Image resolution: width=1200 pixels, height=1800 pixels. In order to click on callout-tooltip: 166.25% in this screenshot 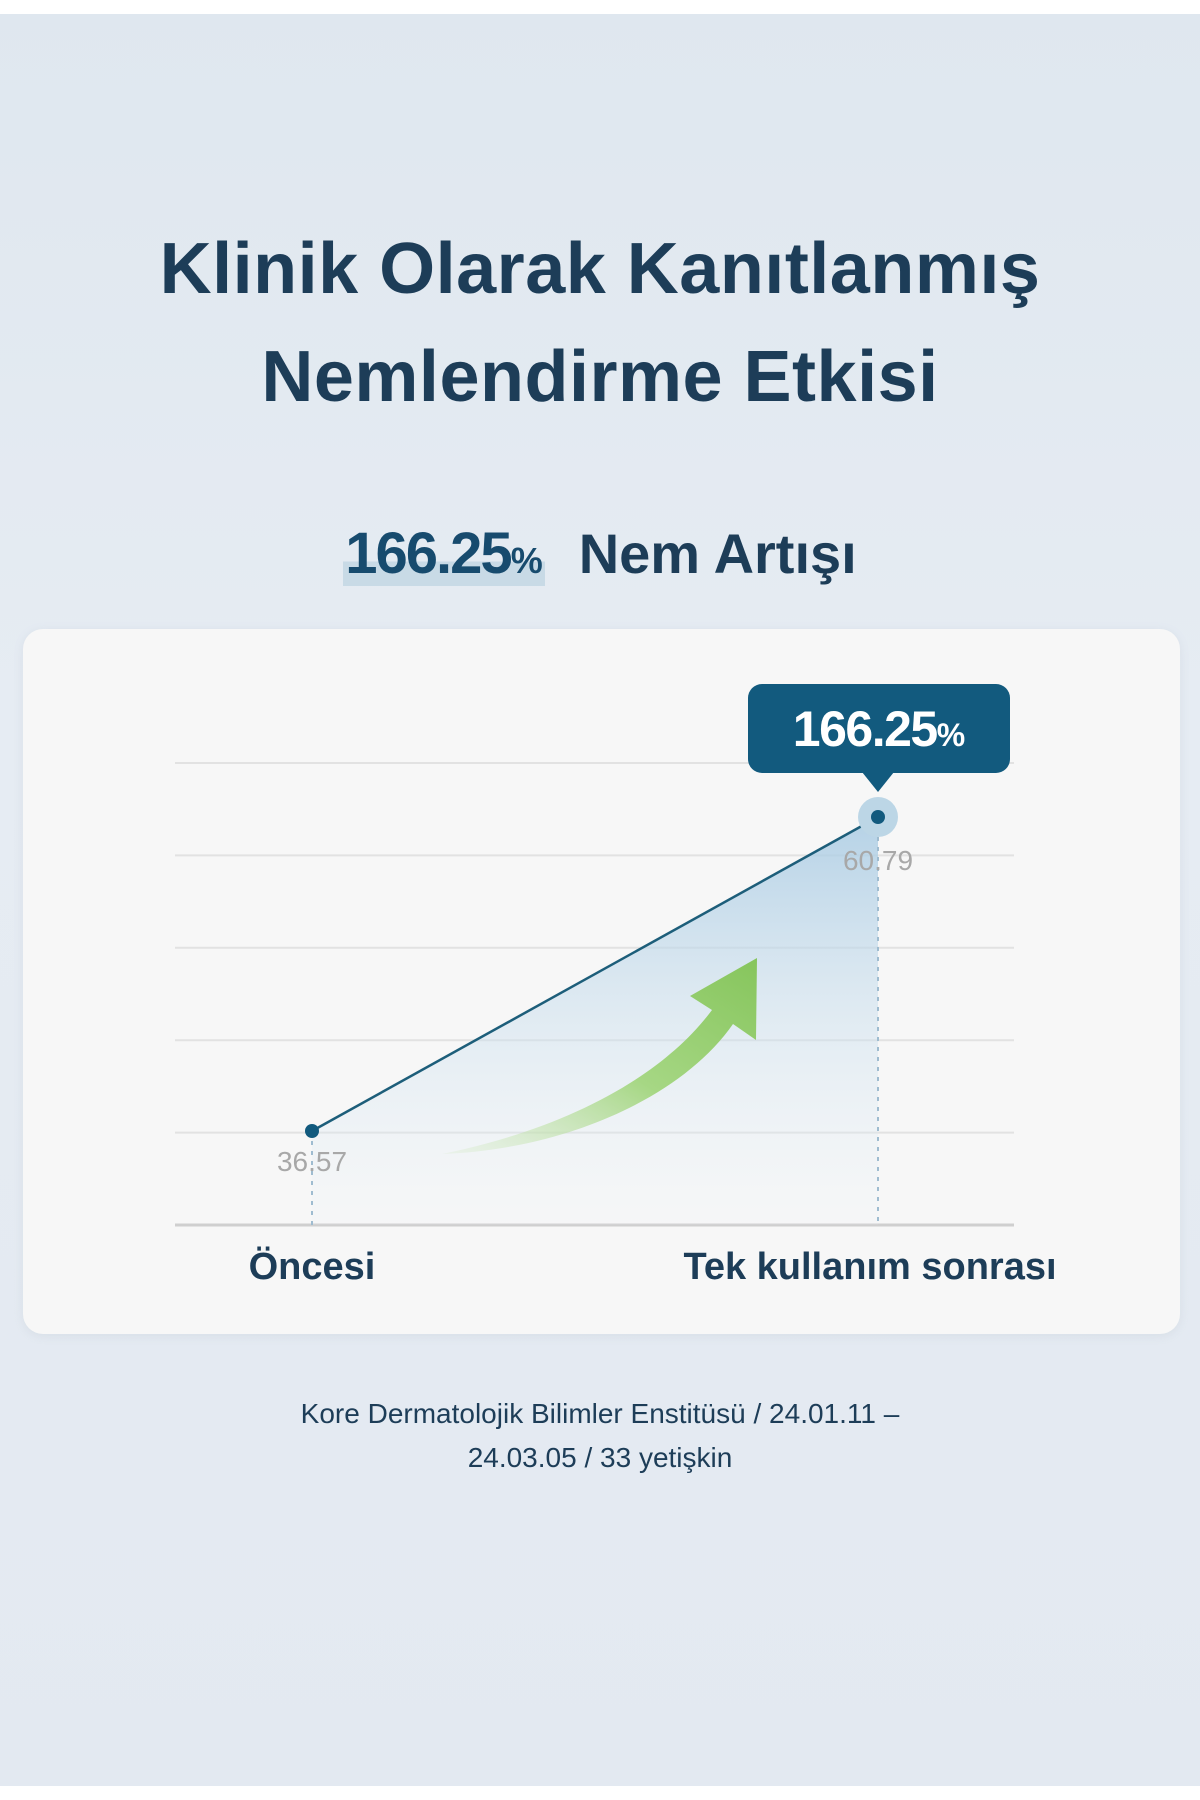, I will do `click(879, 738)`.